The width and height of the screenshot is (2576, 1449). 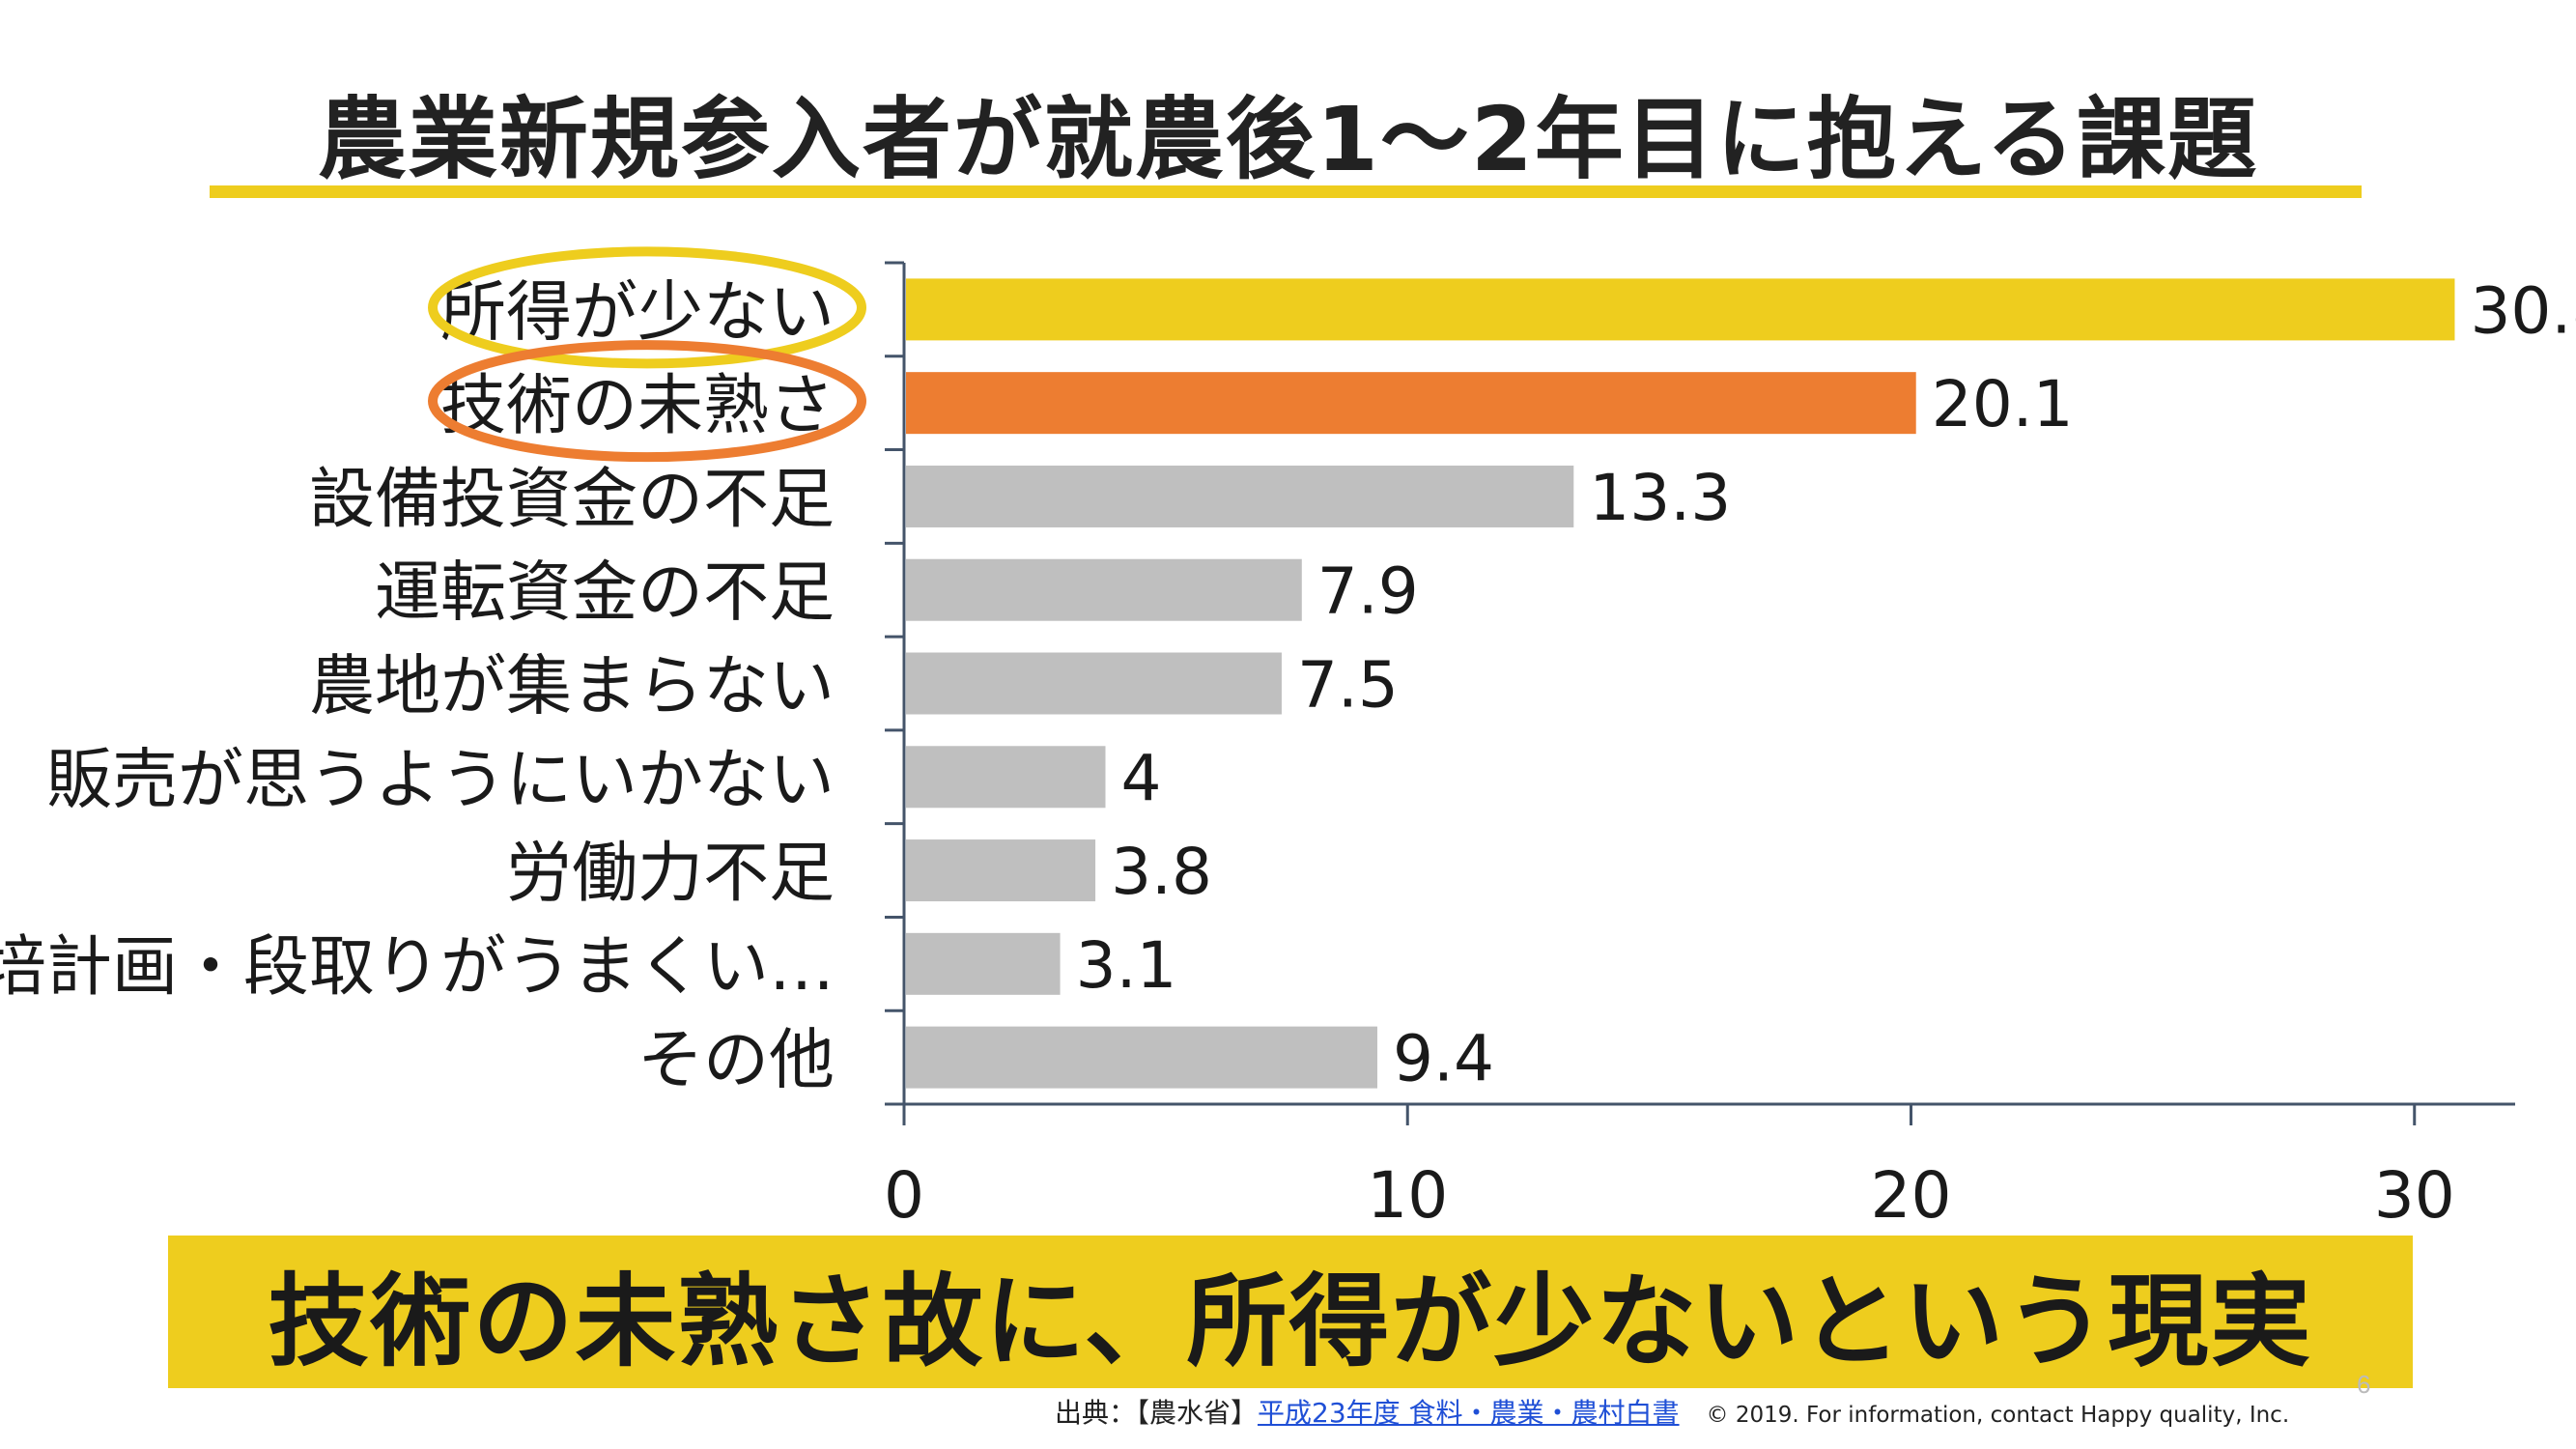 I want to click on bar-value-label: 20.1, so click(x=2003, y=404).